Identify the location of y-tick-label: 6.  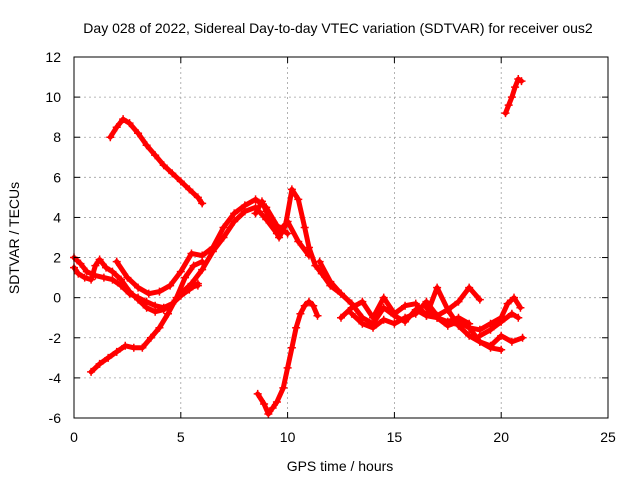
(57, 177).